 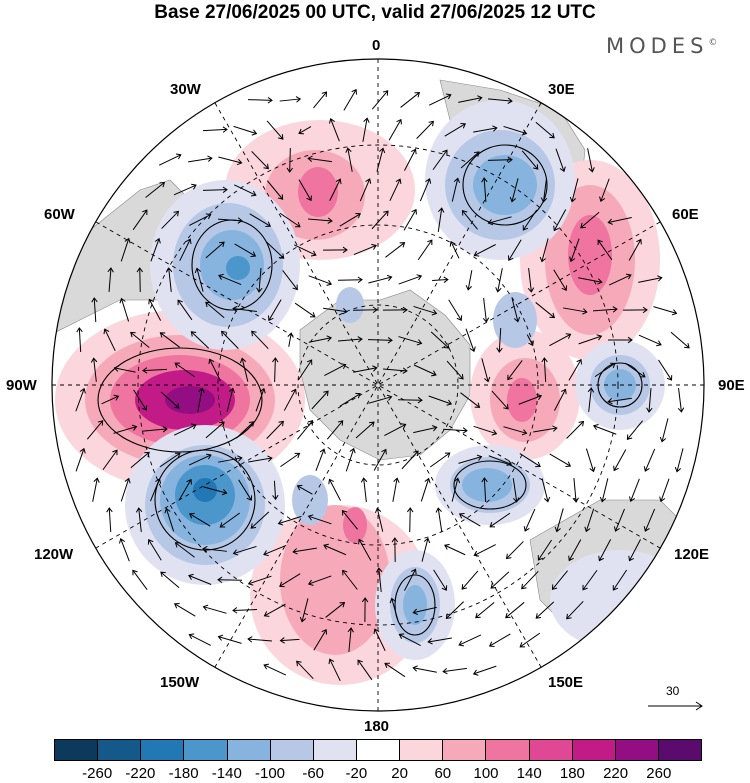 What do you see at coordinates (313, 773) in the screenshot?
I see `colorbar-tick-label: -60` at bounding box center [313, 773].